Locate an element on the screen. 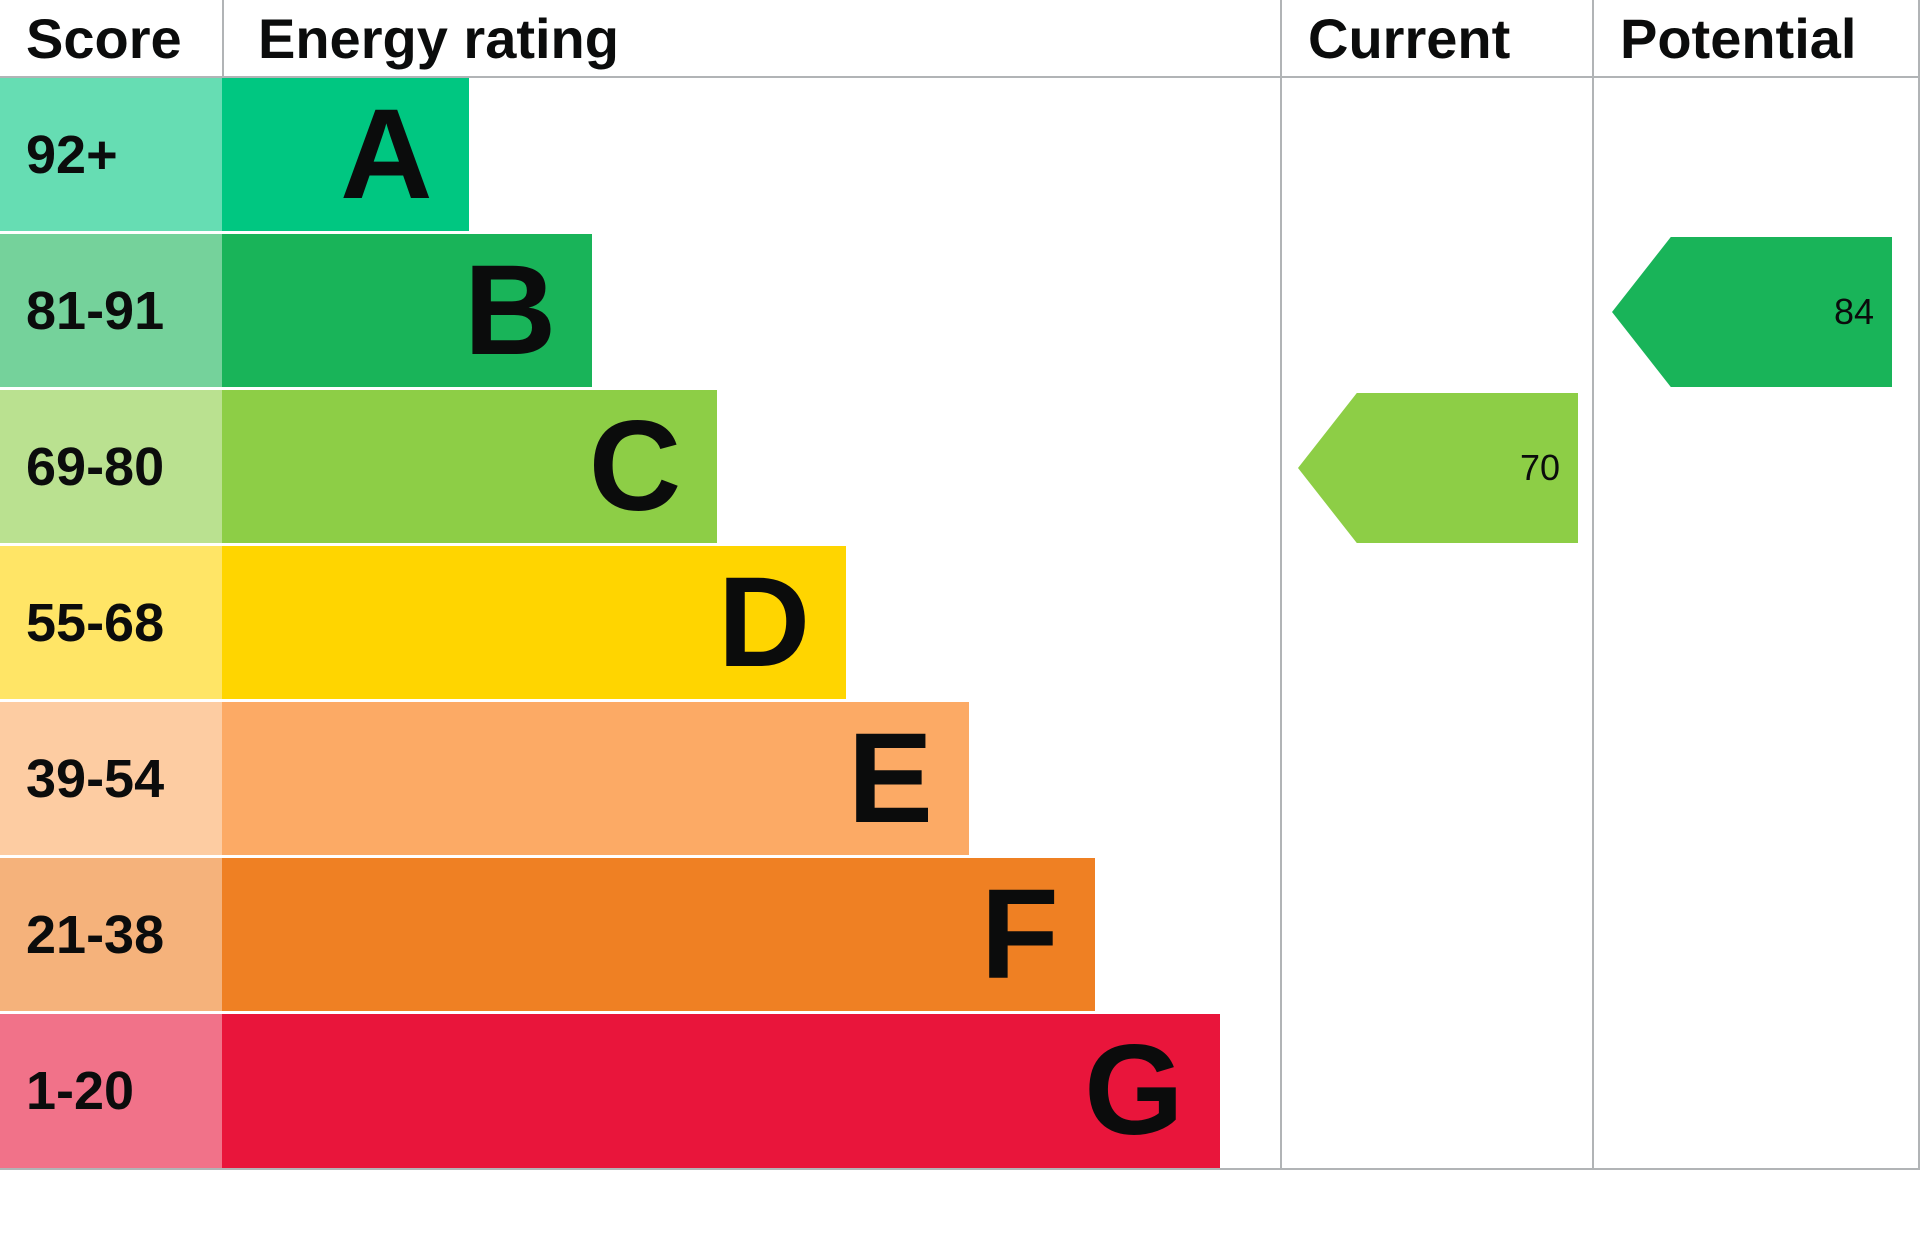  rating-bar-d: D is located at coordinates (534, 622).